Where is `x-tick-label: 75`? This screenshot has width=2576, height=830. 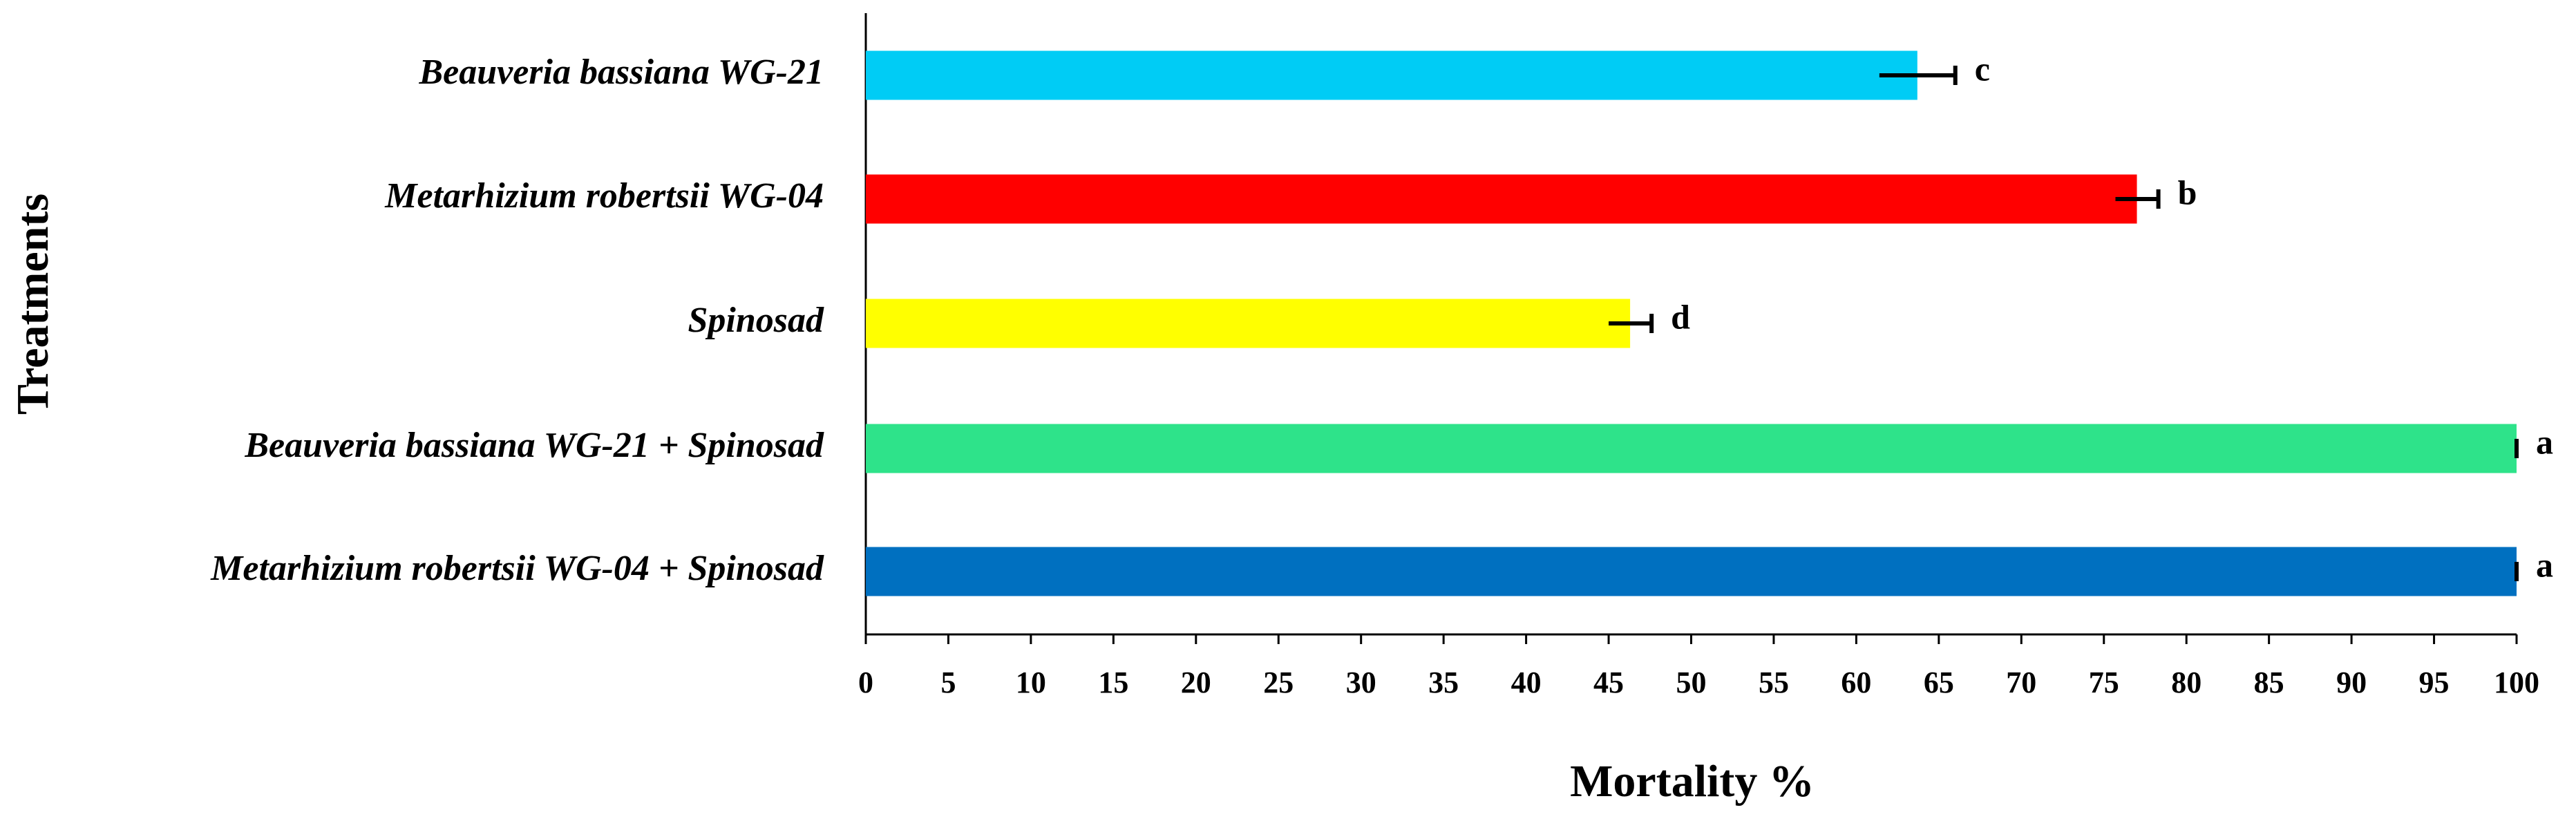
x-tick-label: 75 is located at coordinates (2104, 682).